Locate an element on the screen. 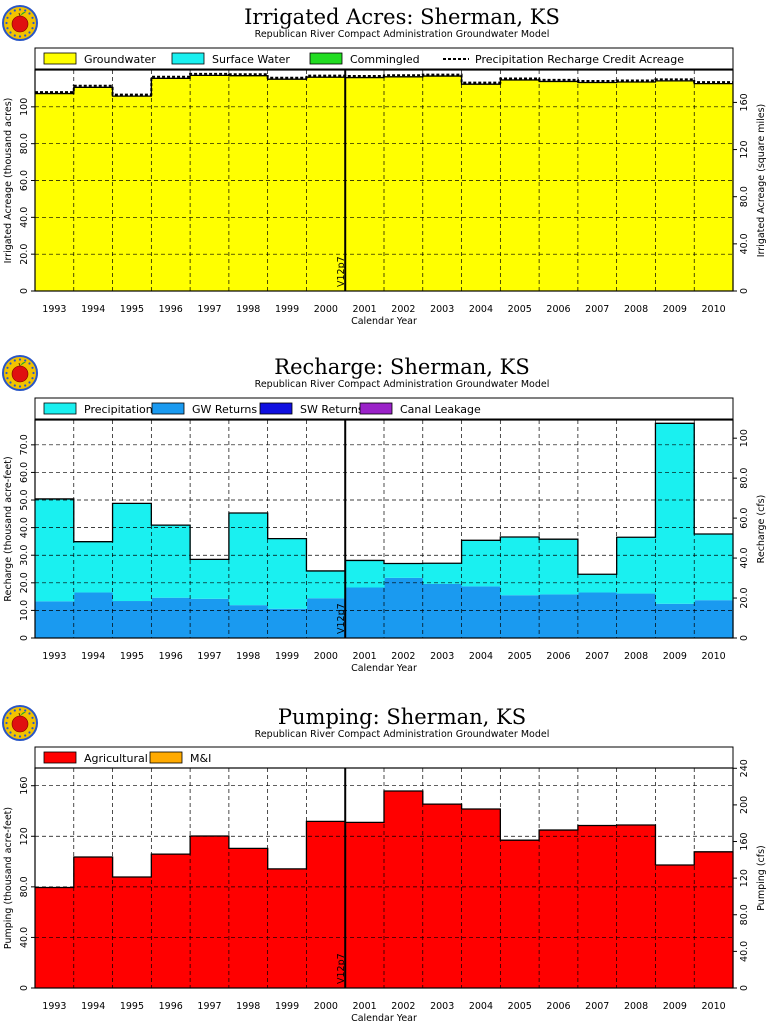  legend-label: GW Returns is located at coordinates (224, 409).